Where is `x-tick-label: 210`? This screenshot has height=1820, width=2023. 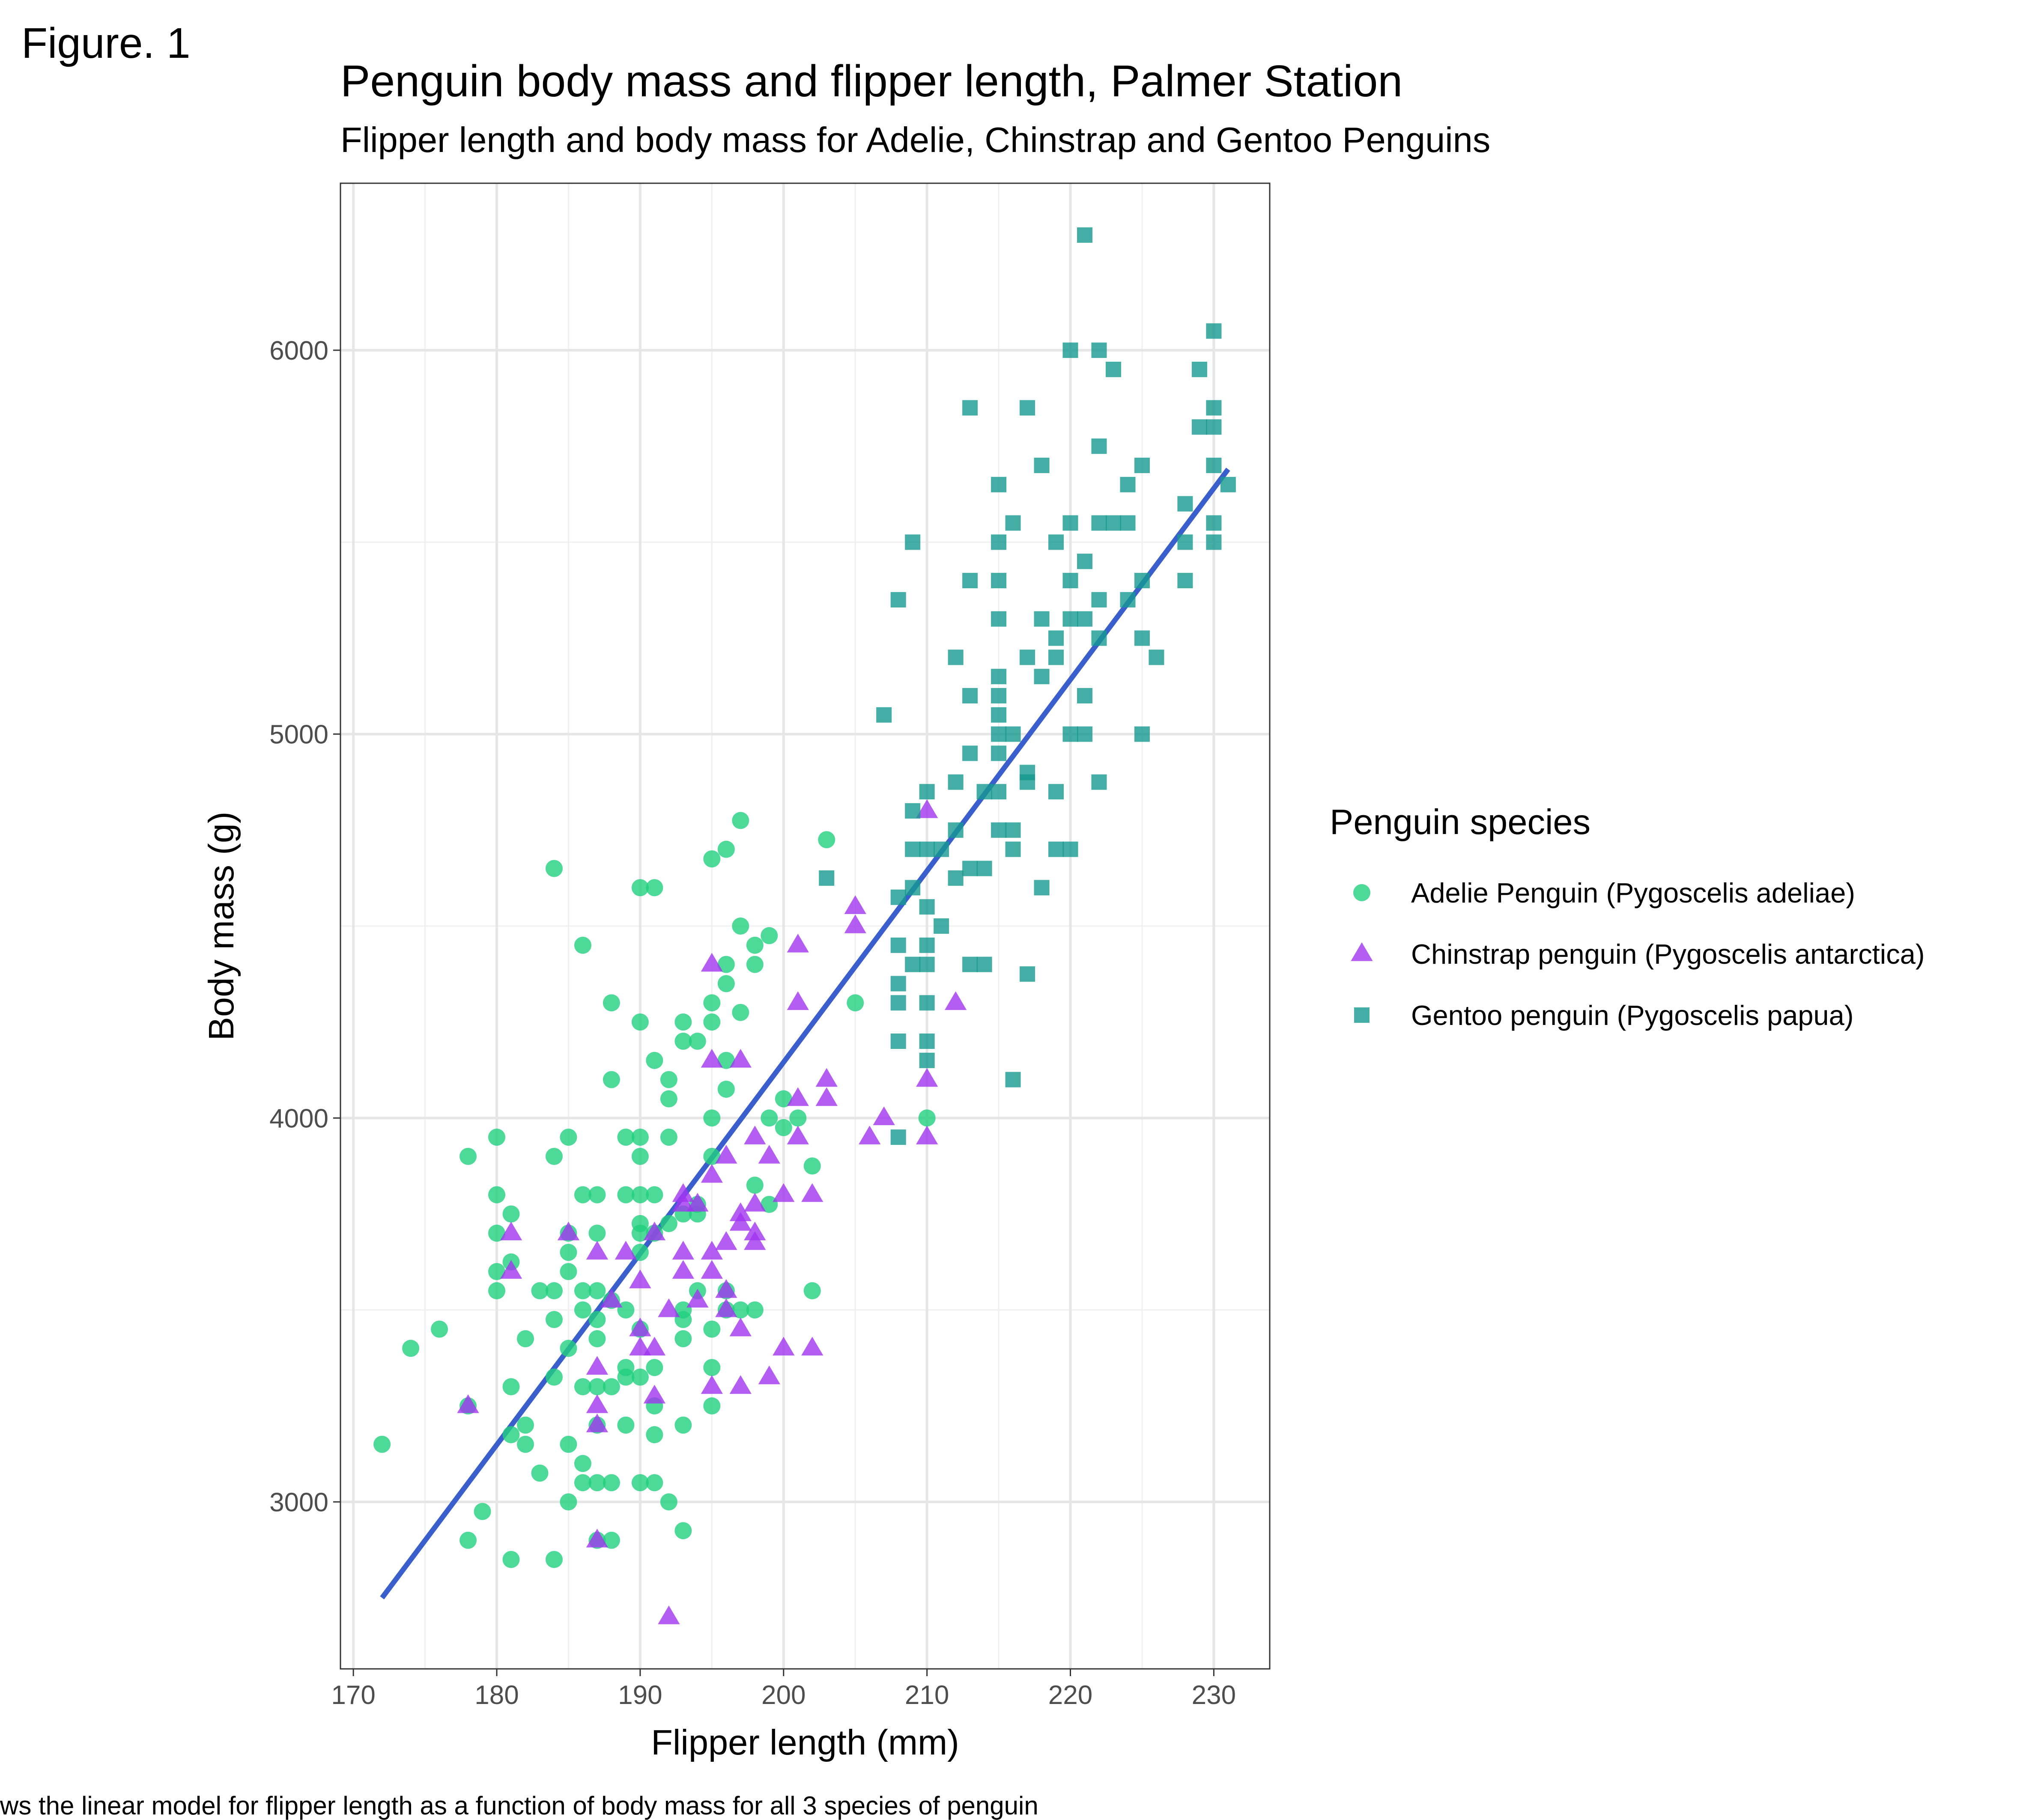 x-tick-label: 210 is located at coordinates (927, 1695).